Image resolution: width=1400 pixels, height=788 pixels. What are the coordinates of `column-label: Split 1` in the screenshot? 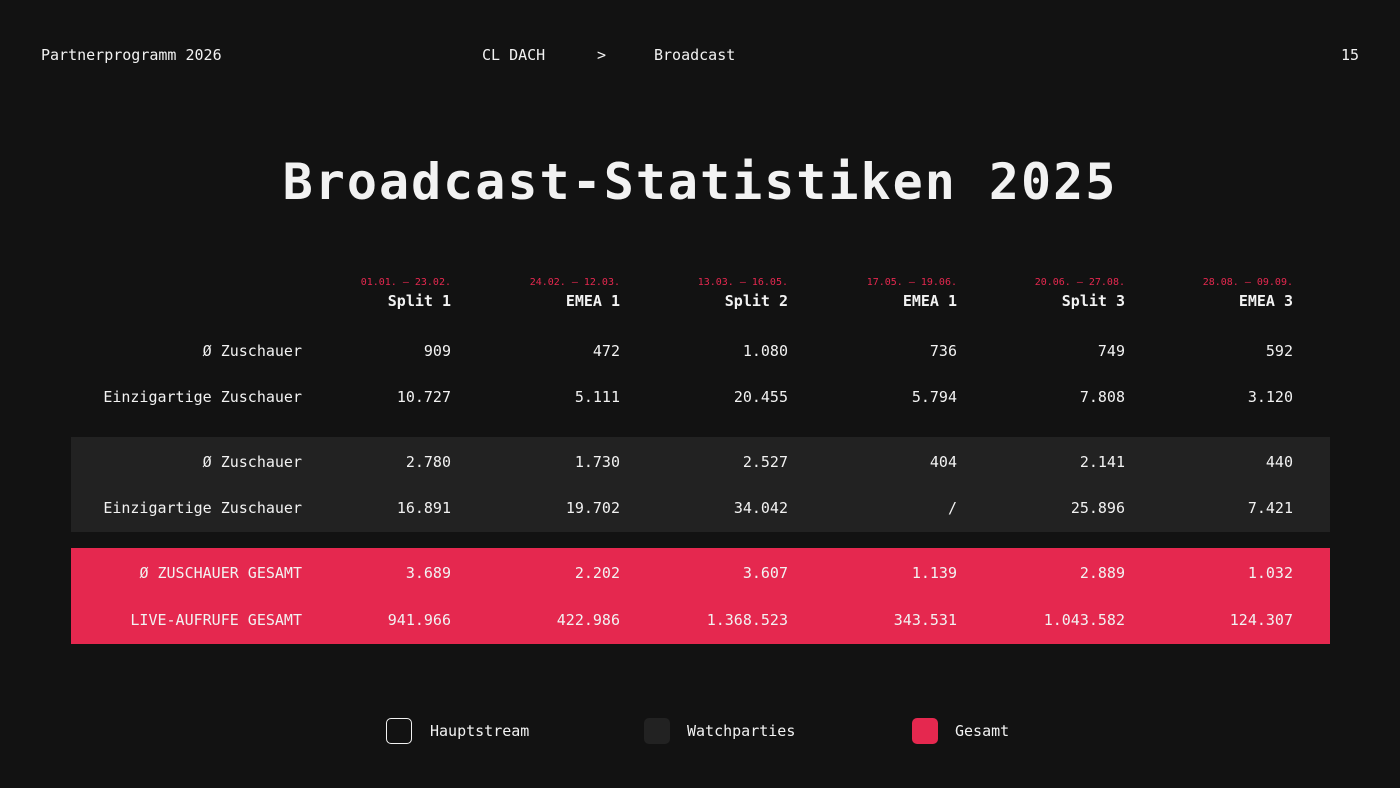 It's located at (419, 301).